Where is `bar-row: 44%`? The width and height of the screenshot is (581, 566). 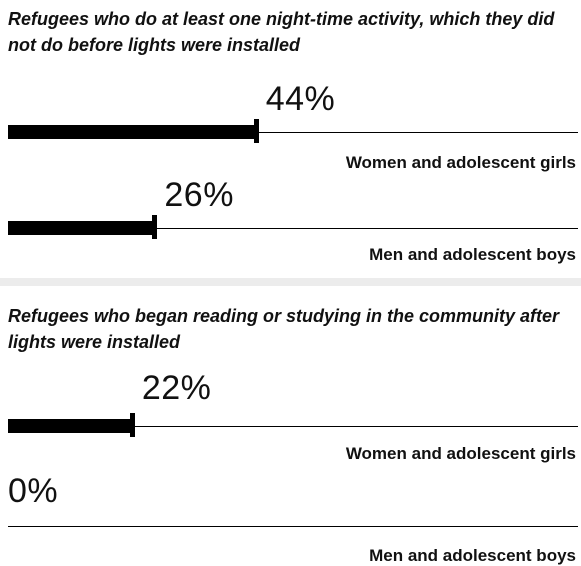 bar-row: 44% is located at coordinates (290, 117).